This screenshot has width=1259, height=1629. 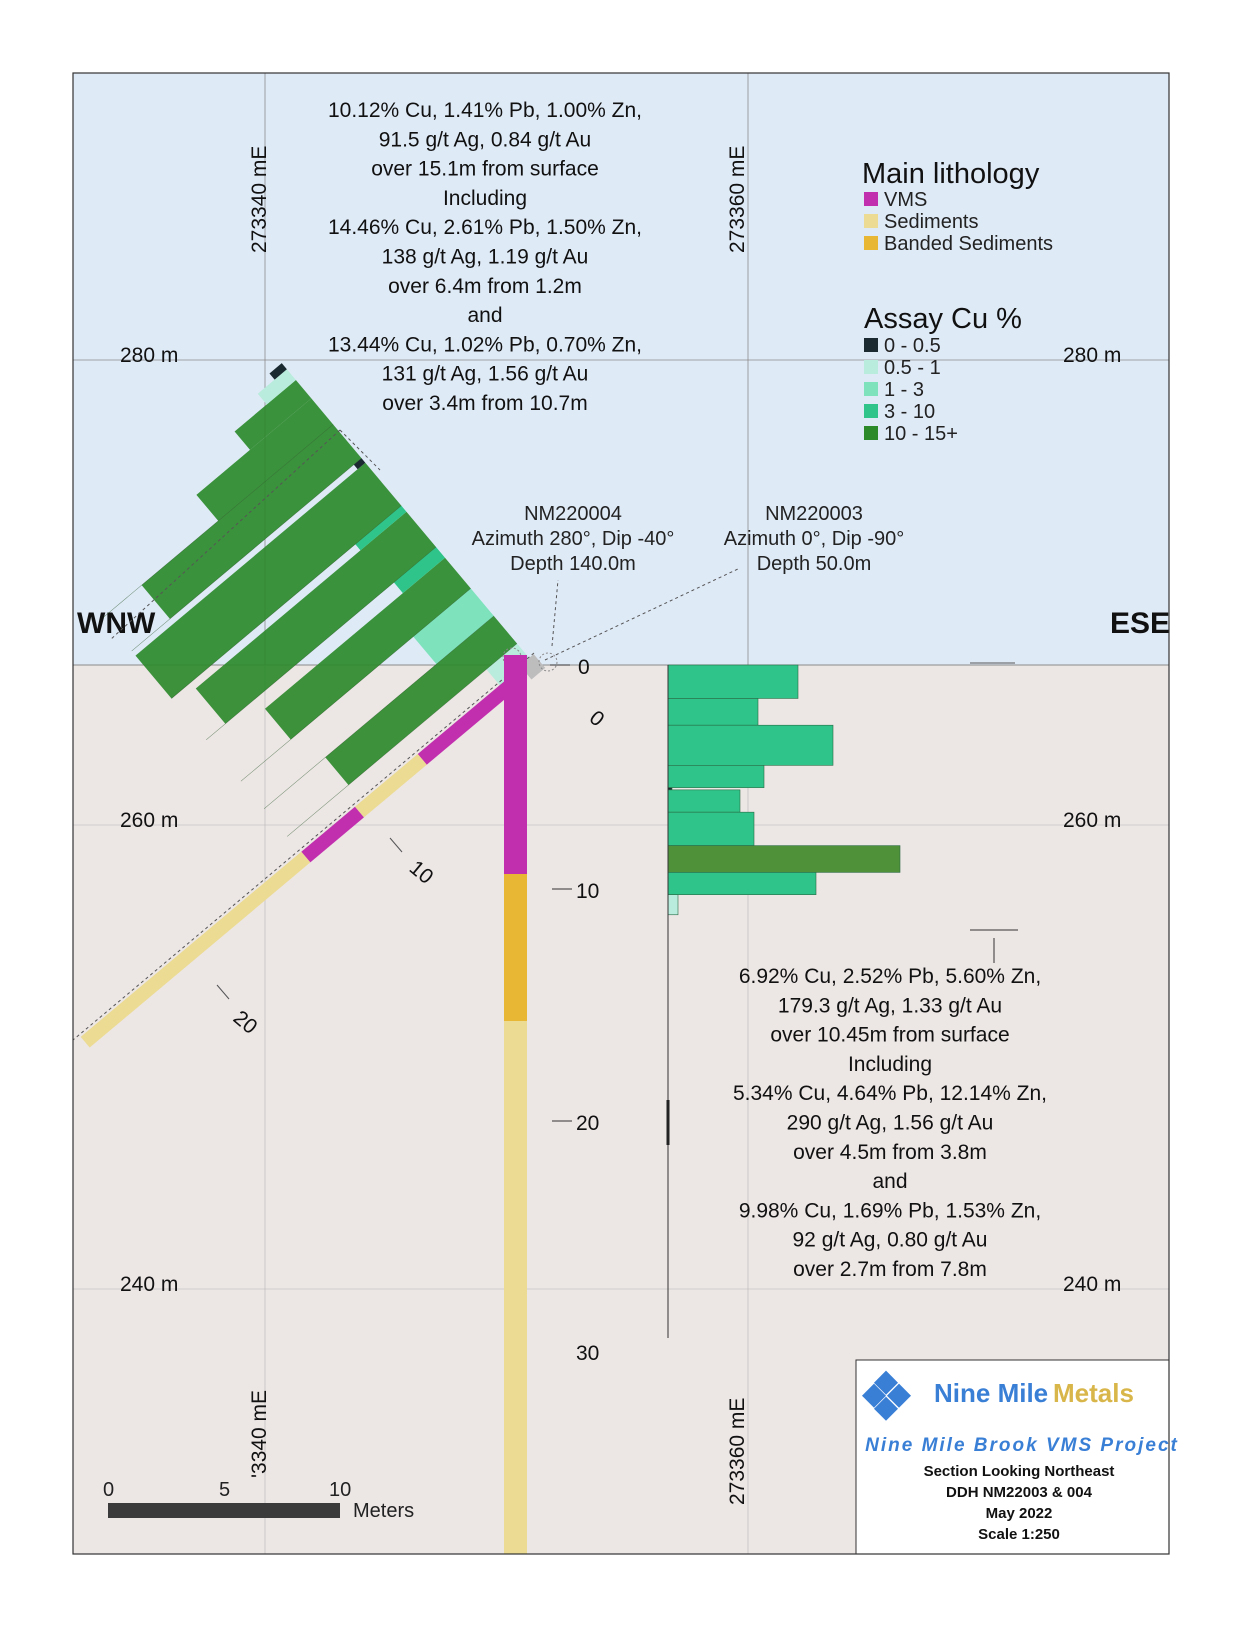 I want to click on title-line: Scale 1:250, so click(x=1019, y=1534).